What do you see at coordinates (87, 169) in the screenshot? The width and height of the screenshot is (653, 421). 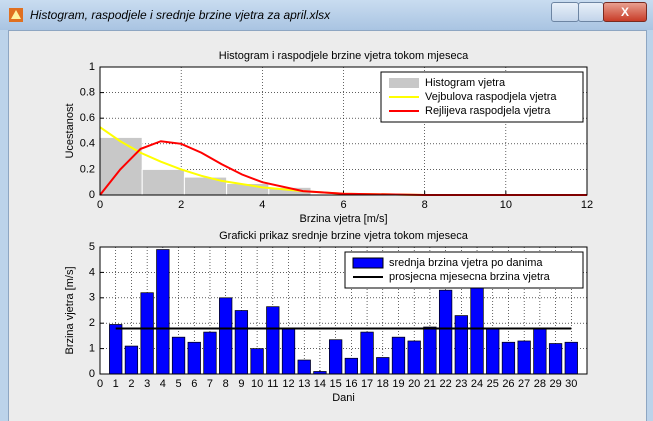 I see `y-tick-label: 0.2` at bounding box center [87, 169].